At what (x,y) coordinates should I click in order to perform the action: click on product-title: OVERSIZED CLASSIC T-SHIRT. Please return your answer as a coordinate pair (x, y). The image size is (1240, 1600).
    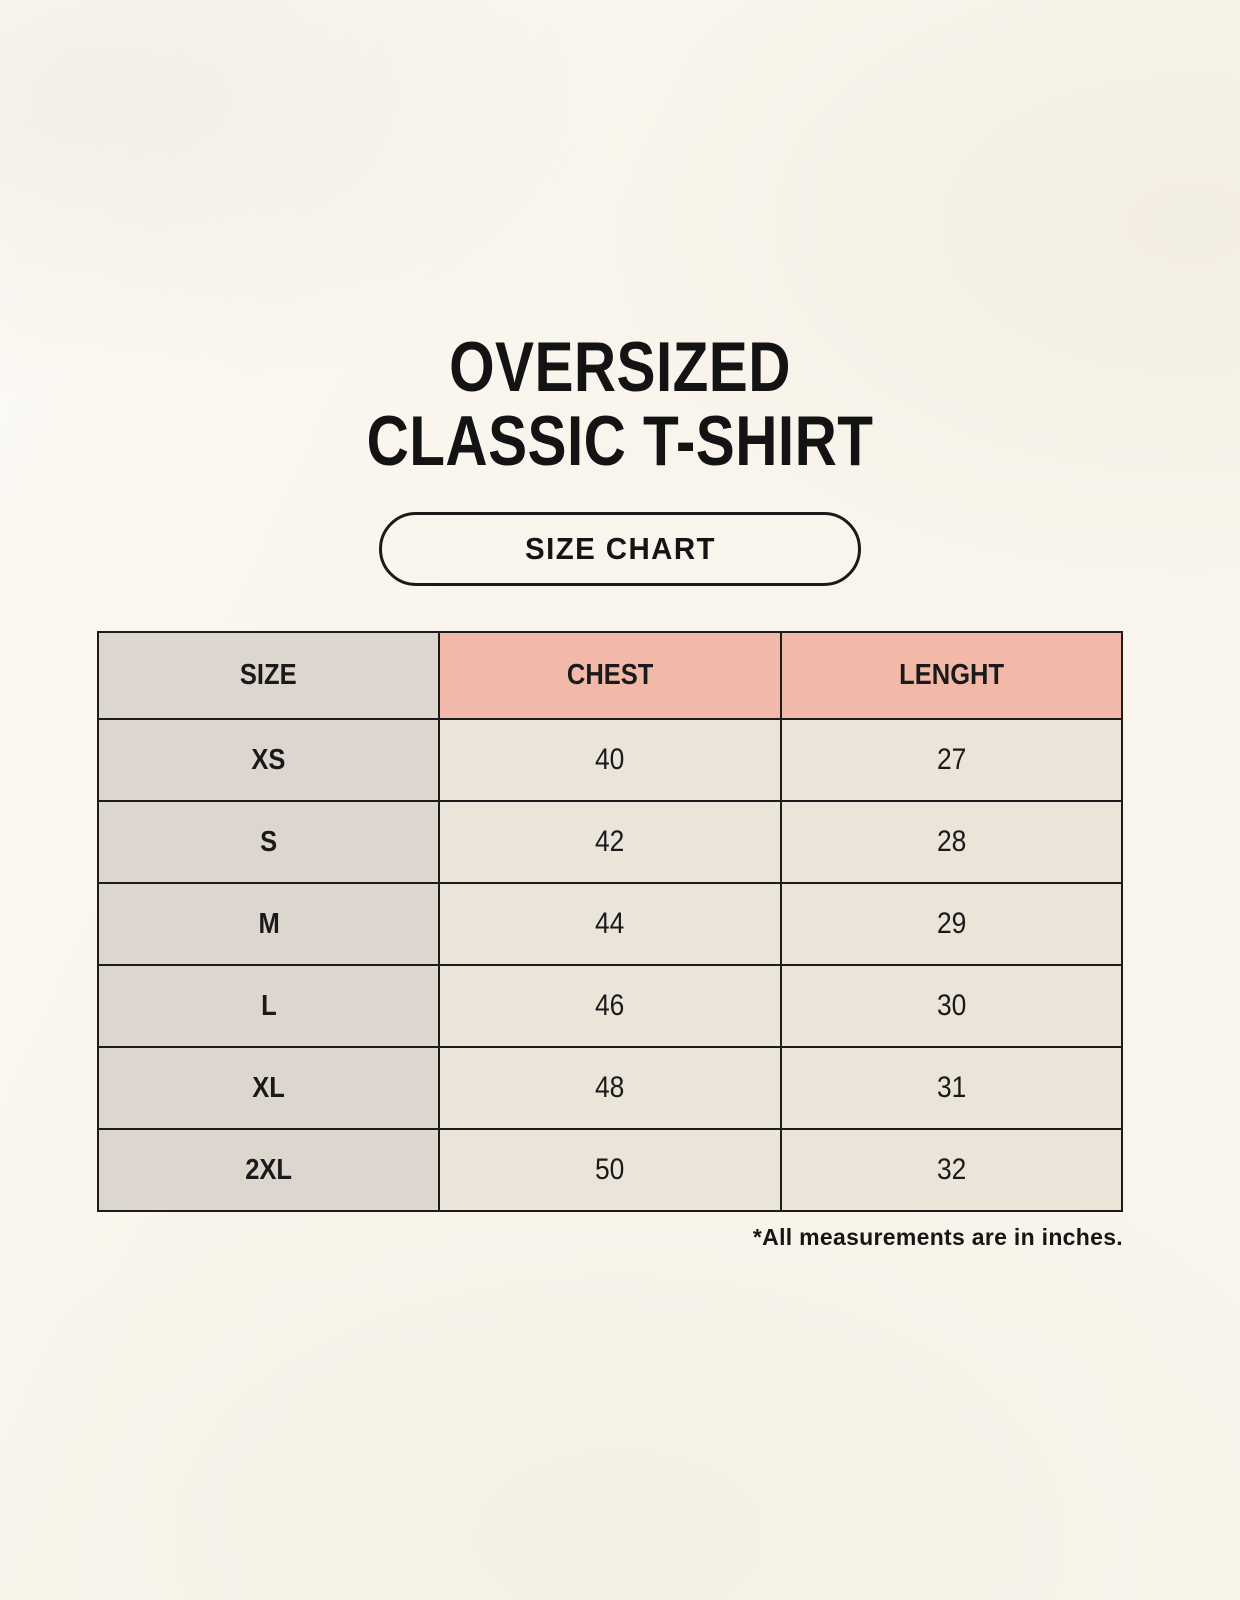
    Looking at the image, I should click on (620, 404).